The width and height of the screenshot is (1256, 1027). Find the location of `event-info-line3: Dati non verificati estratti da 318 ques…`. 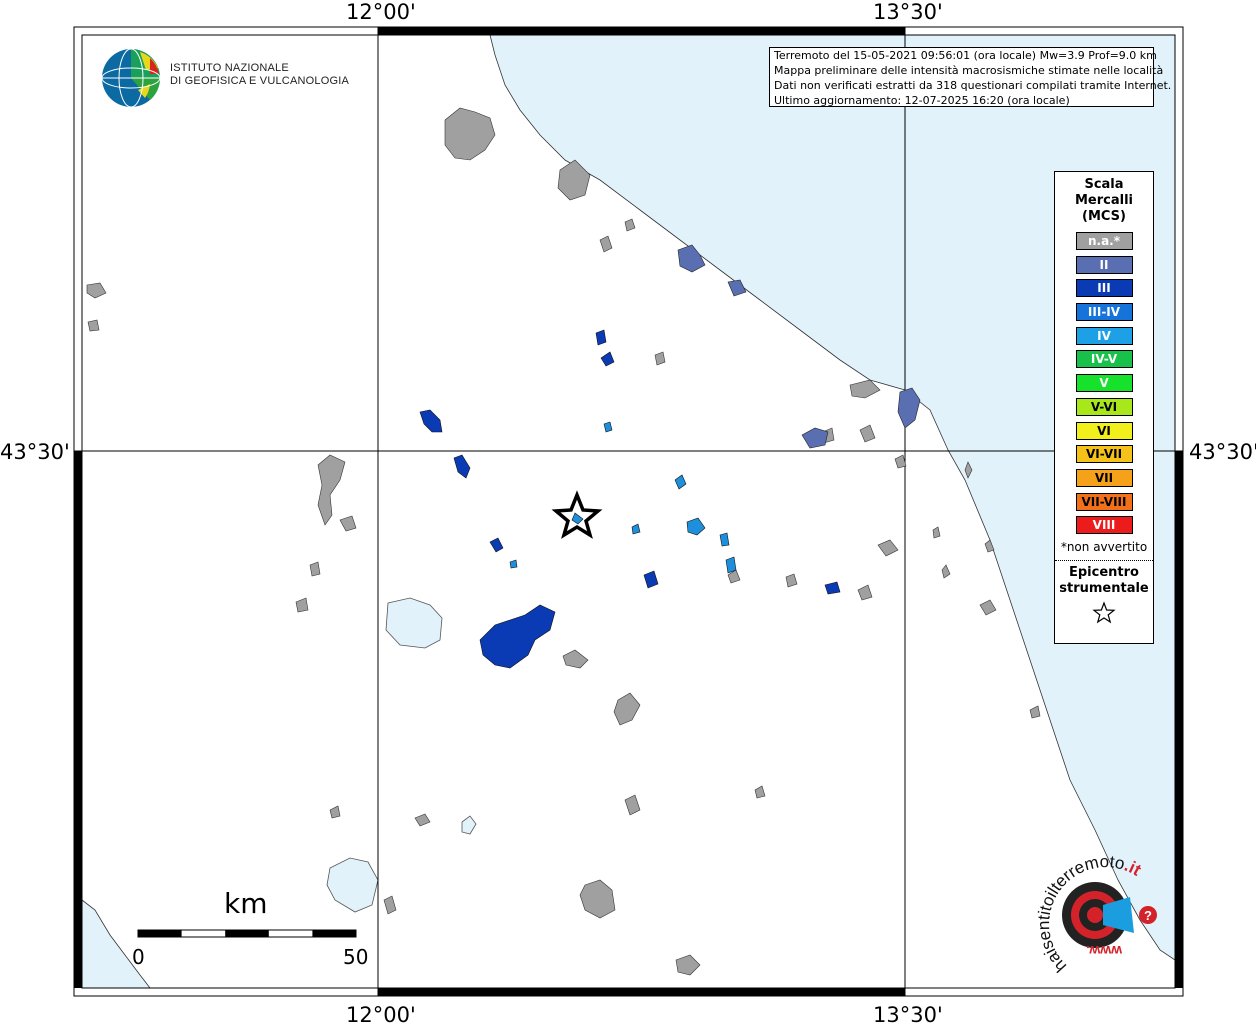

event-info-line3: Dati non verificati estratti da 318 ques… is located at coordinates (973, 85).